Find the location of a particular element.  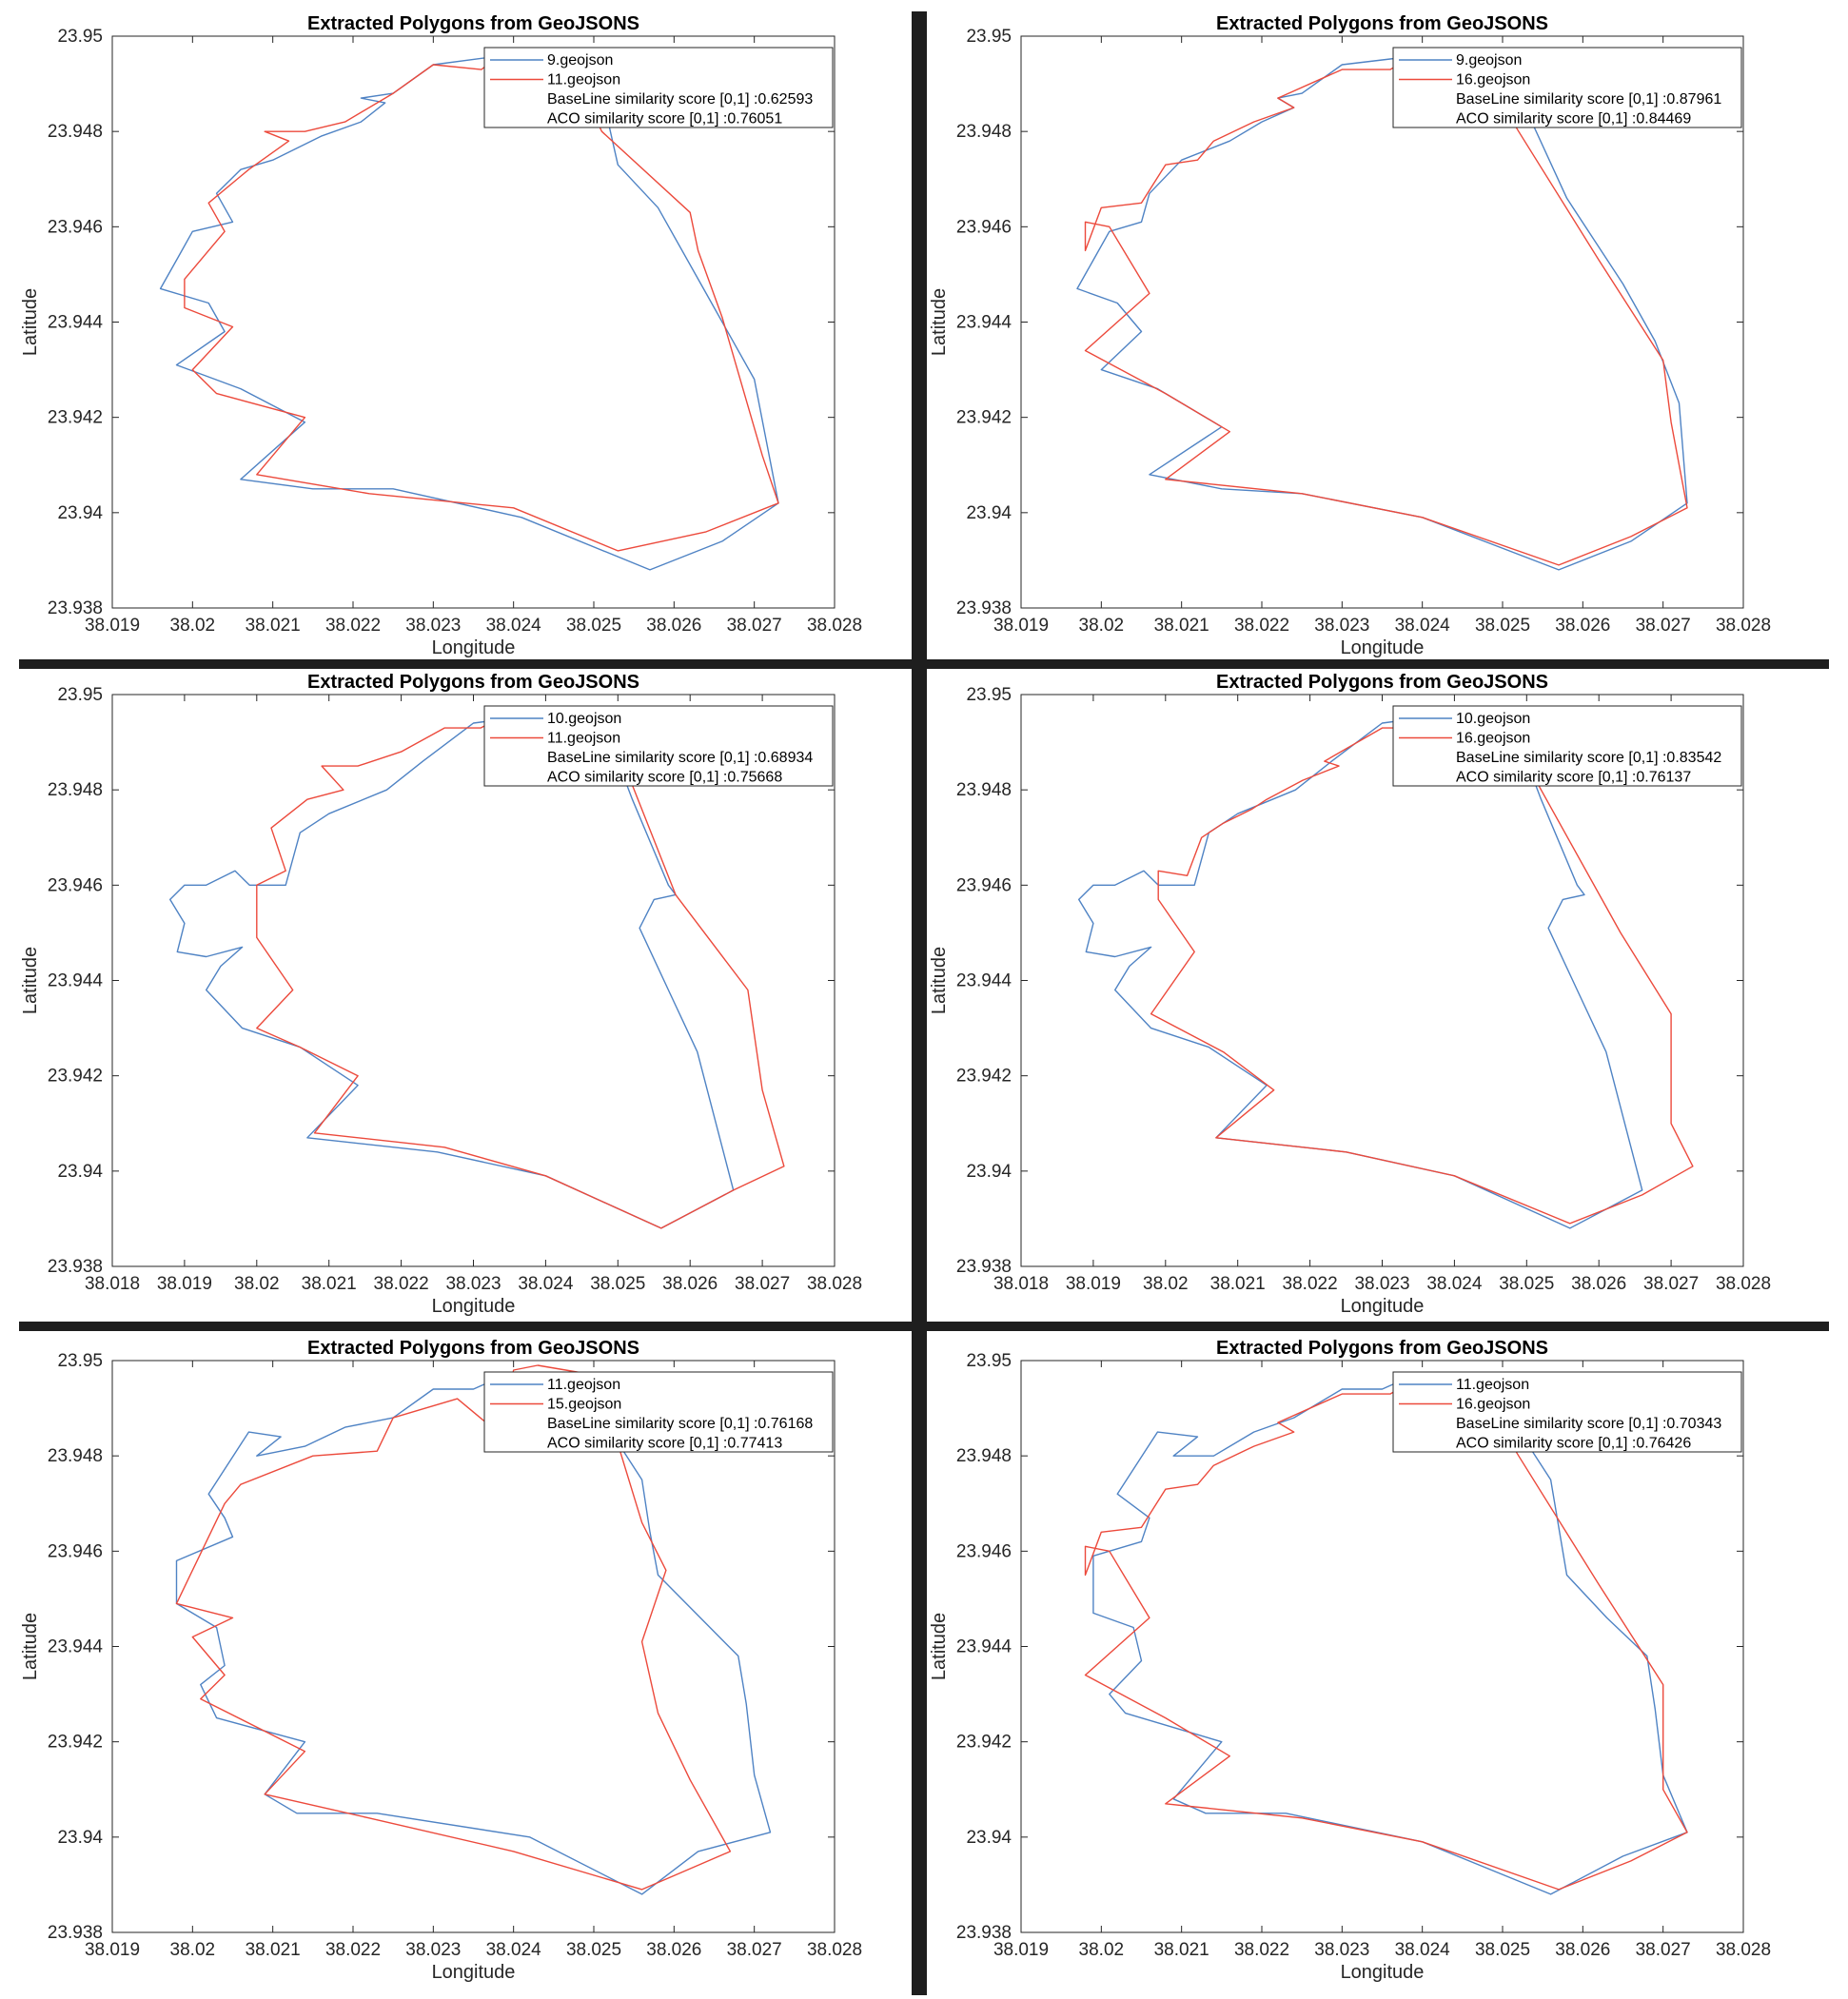

separator-horizontal-bottom is located at coordinates (924, 1326).